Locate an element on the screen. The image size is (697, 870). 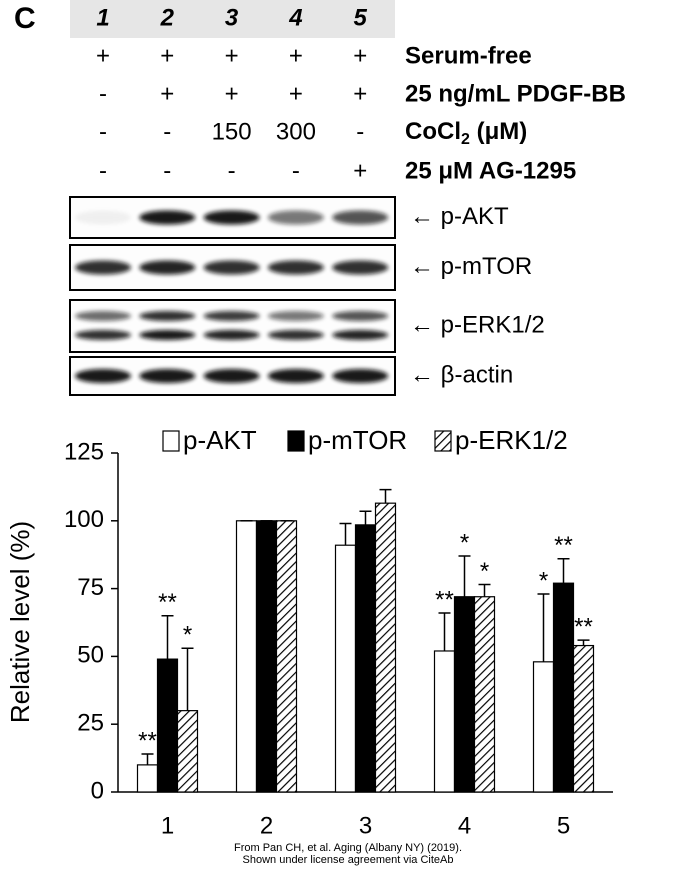
label-text: CoCl is located at coordinates (433, 131).